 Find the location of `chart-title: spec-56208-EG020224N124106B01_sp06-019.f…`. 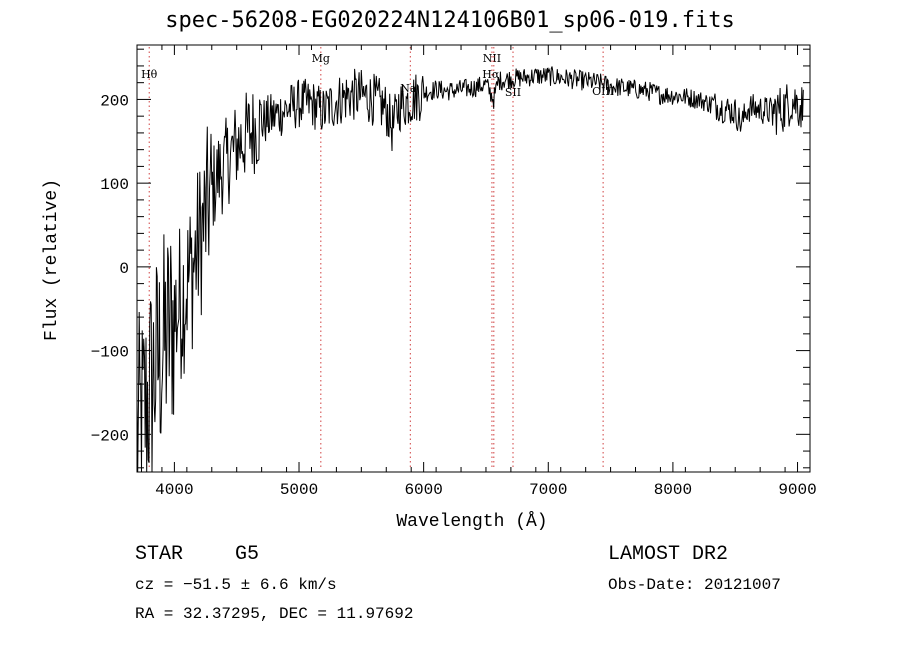

chart-title: spec-56208-EG020224N124106B01_sp06-019.f… is located at coordinates (450, 20).